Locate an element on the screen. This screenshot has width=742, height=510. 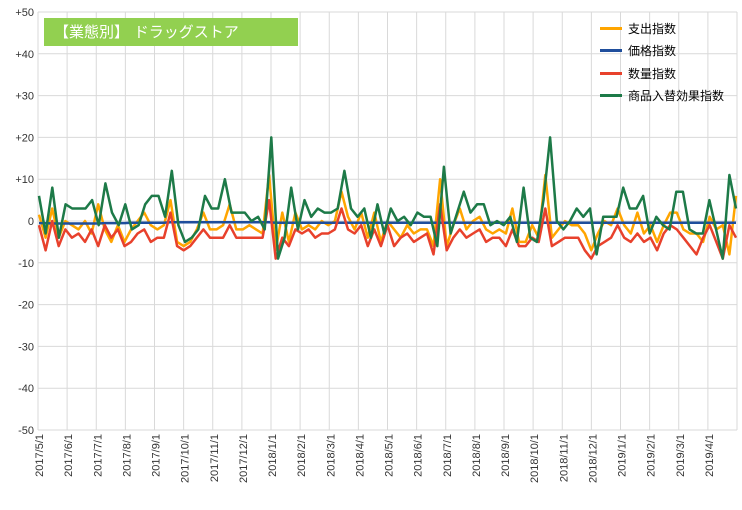
x-tick-label: 2017/5/1 is located at coordinates (40, 455).